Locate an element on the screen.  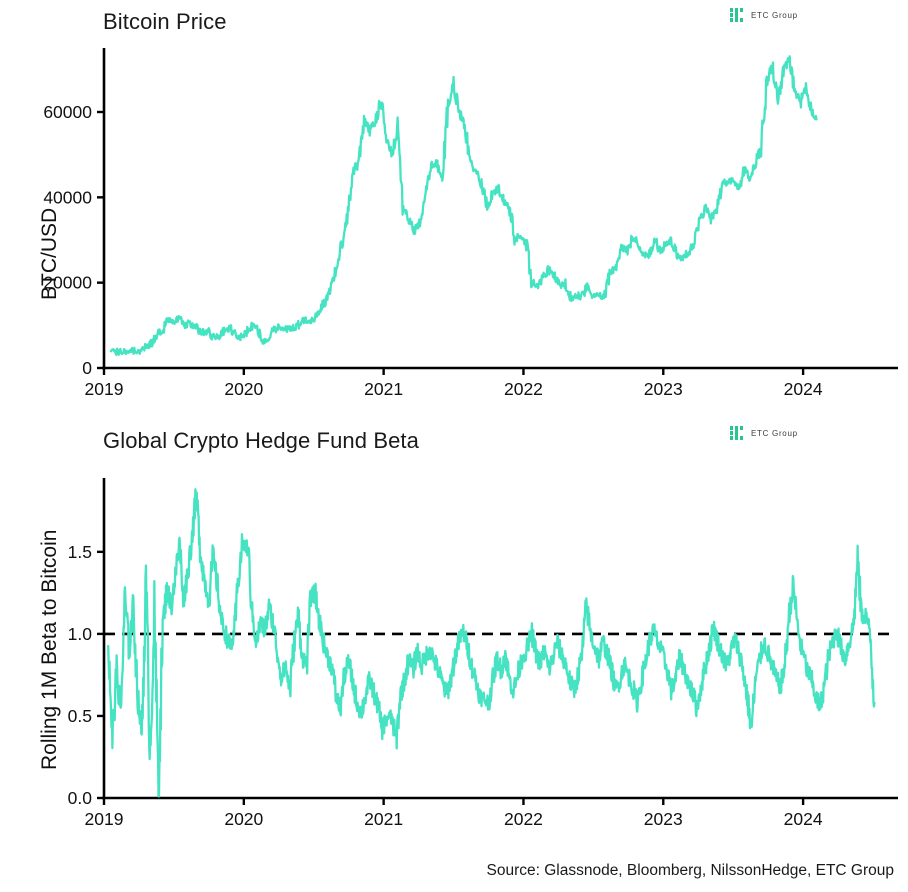
y-tick-label: 0.5 is located at coordinates (80, 716).